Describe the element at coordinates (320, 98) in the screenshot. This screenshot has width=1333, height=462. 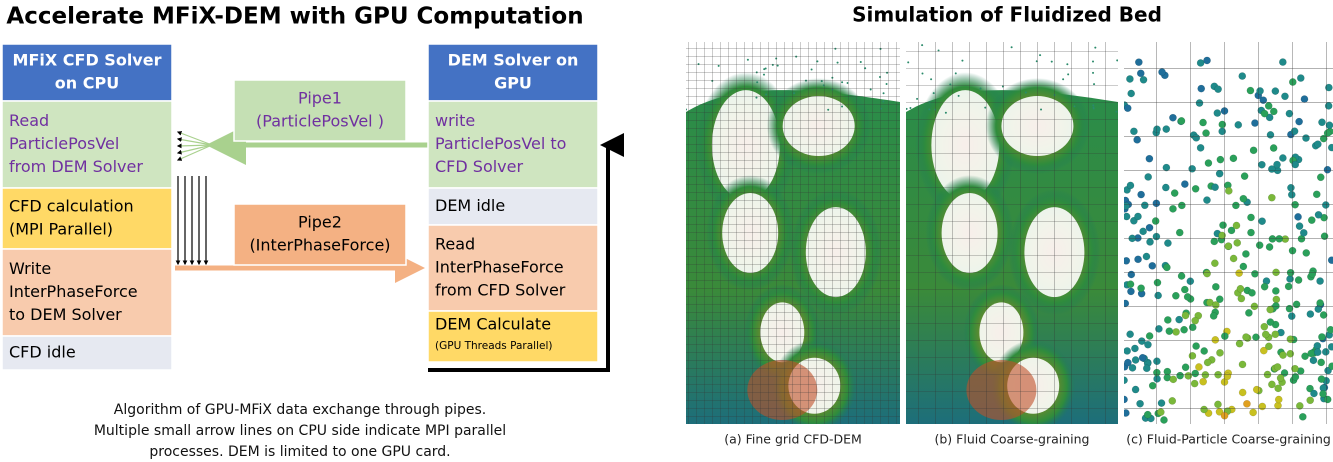
I see `block-text: Pipe1` at that location.